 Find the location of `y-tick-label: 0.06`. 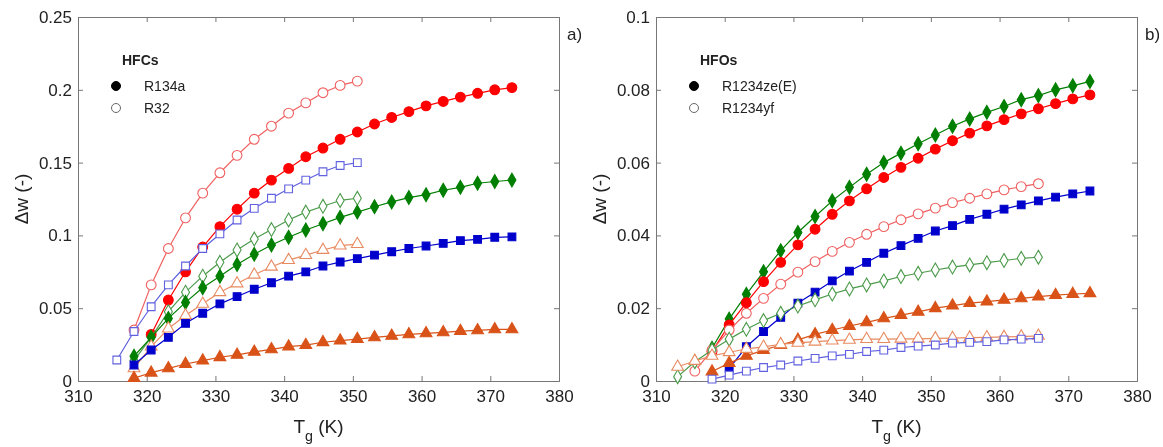

y-tick-label: 0.06 is located at coordinates (633, 163).